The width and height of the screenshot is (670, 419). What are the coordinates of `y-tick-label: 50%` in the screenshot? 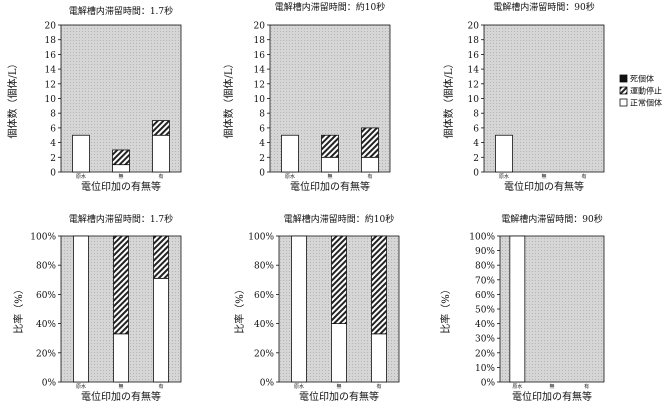 It's located at (485, 311).